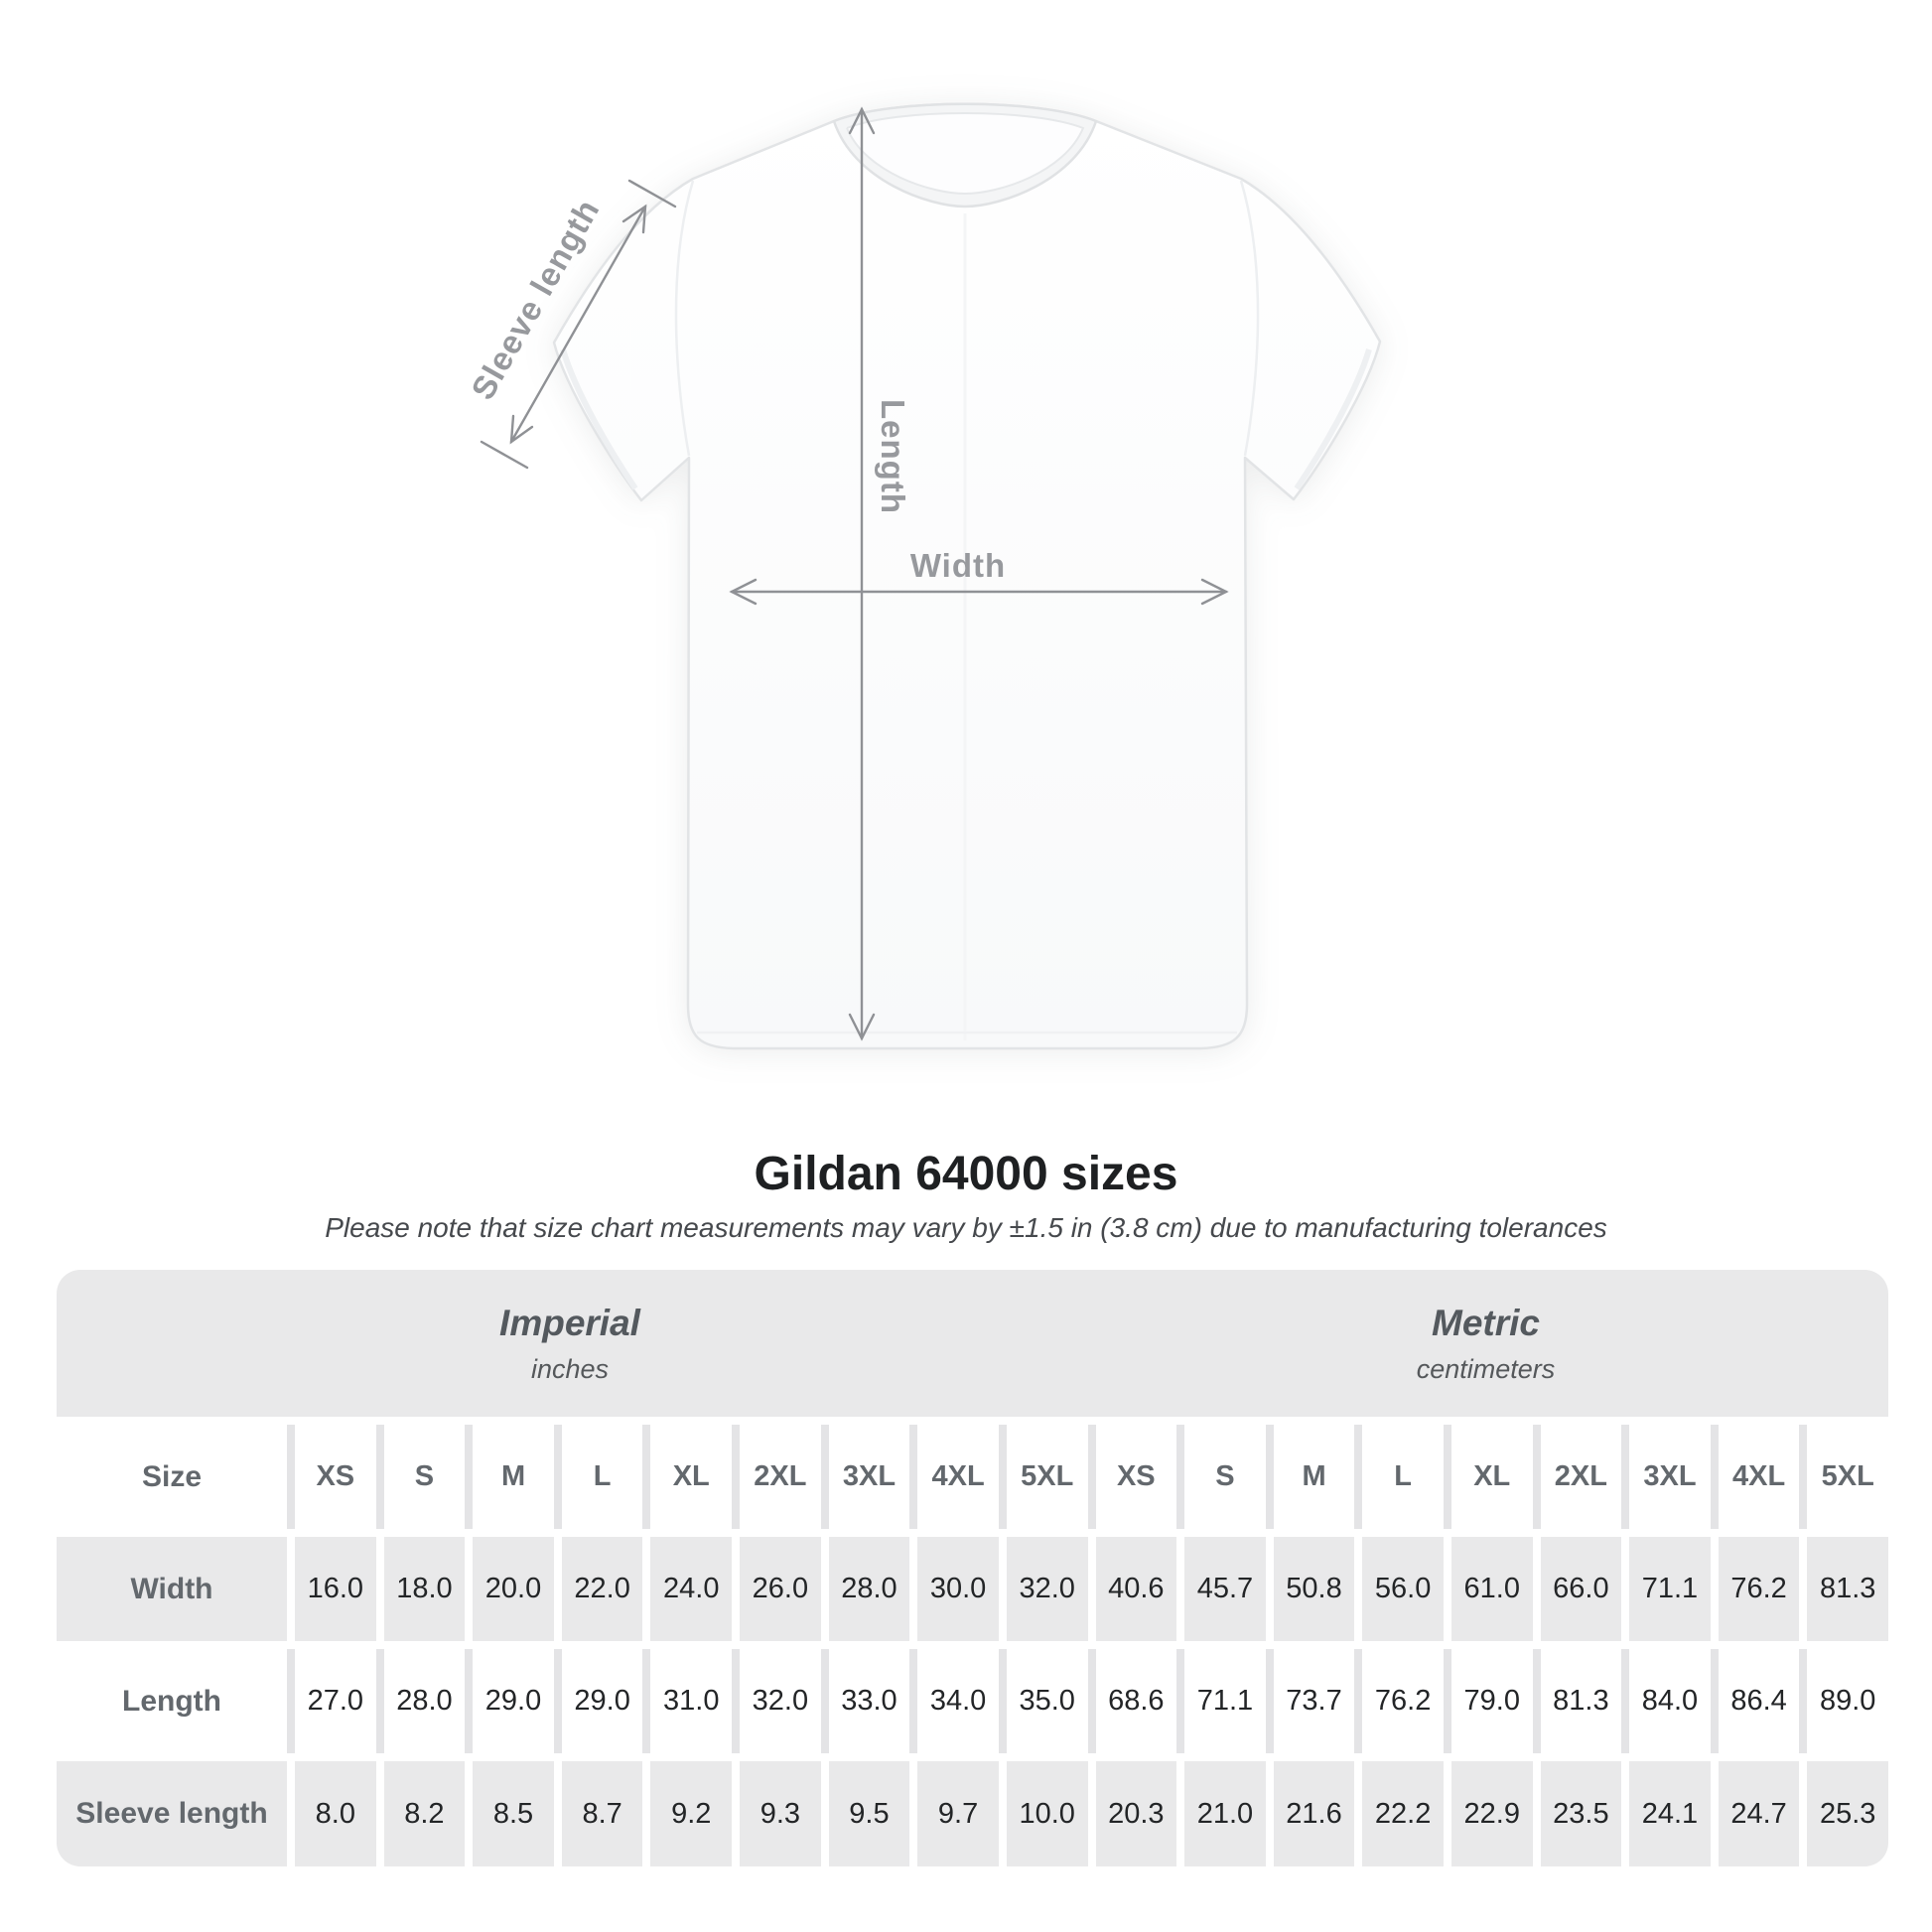 This screenshot has height=1932, width=1932. I want to click on measurement-value-cell: 30.0, so click(958, 1589).